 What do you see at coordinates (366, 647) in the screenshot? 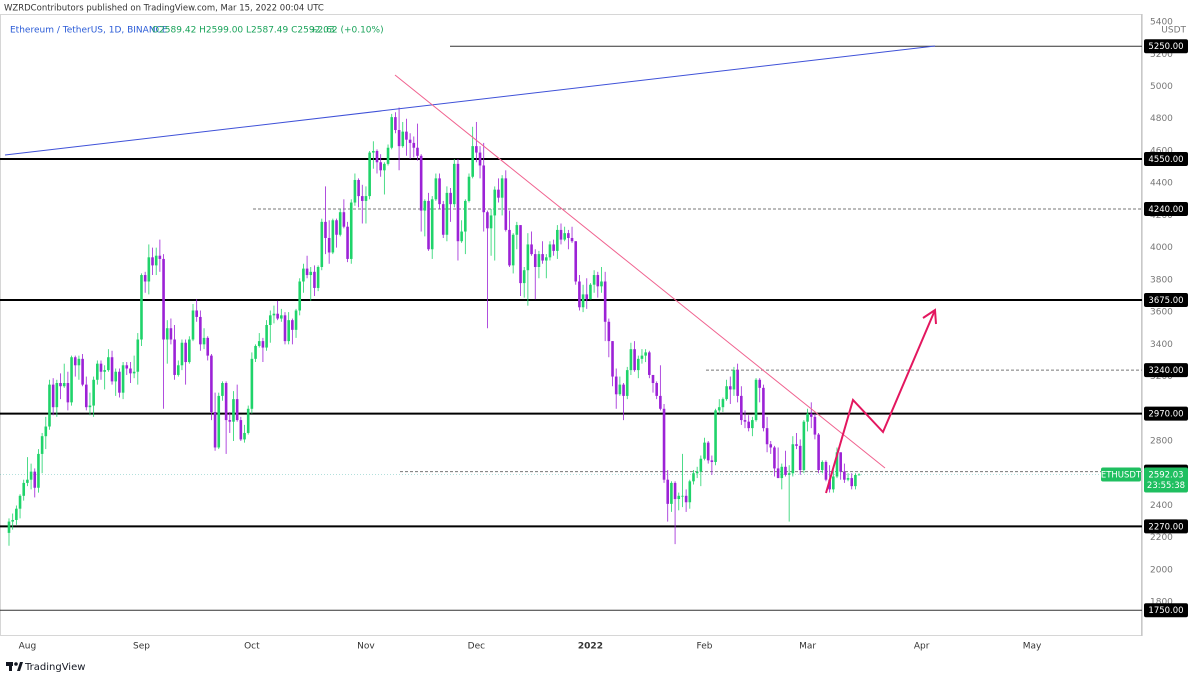
I see `x-tick-label: Nov` at bounding box center [366, 647].